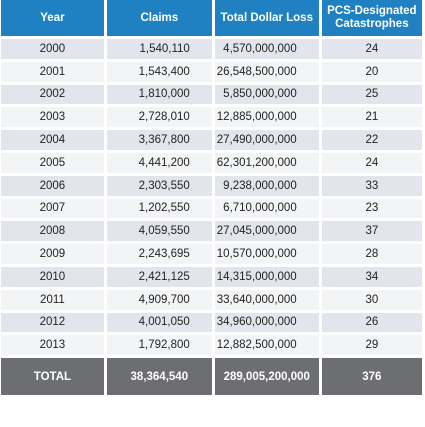 This screenshot has width=425, height=427. I want to click on cell-loss: 33,640,000,000, so click(266, 299).